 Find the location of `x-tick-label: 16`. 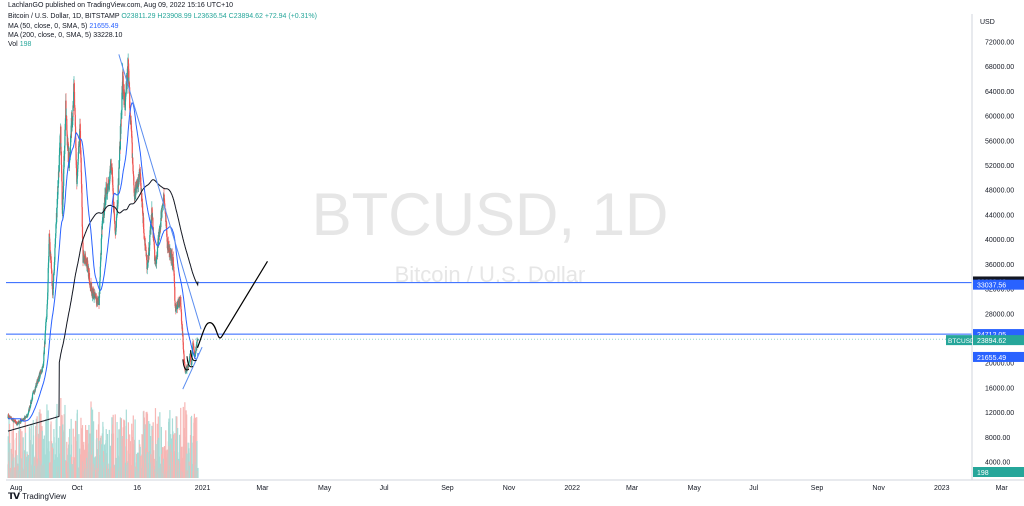

x-tick-label: 16 is located at coordinates (137, 488).